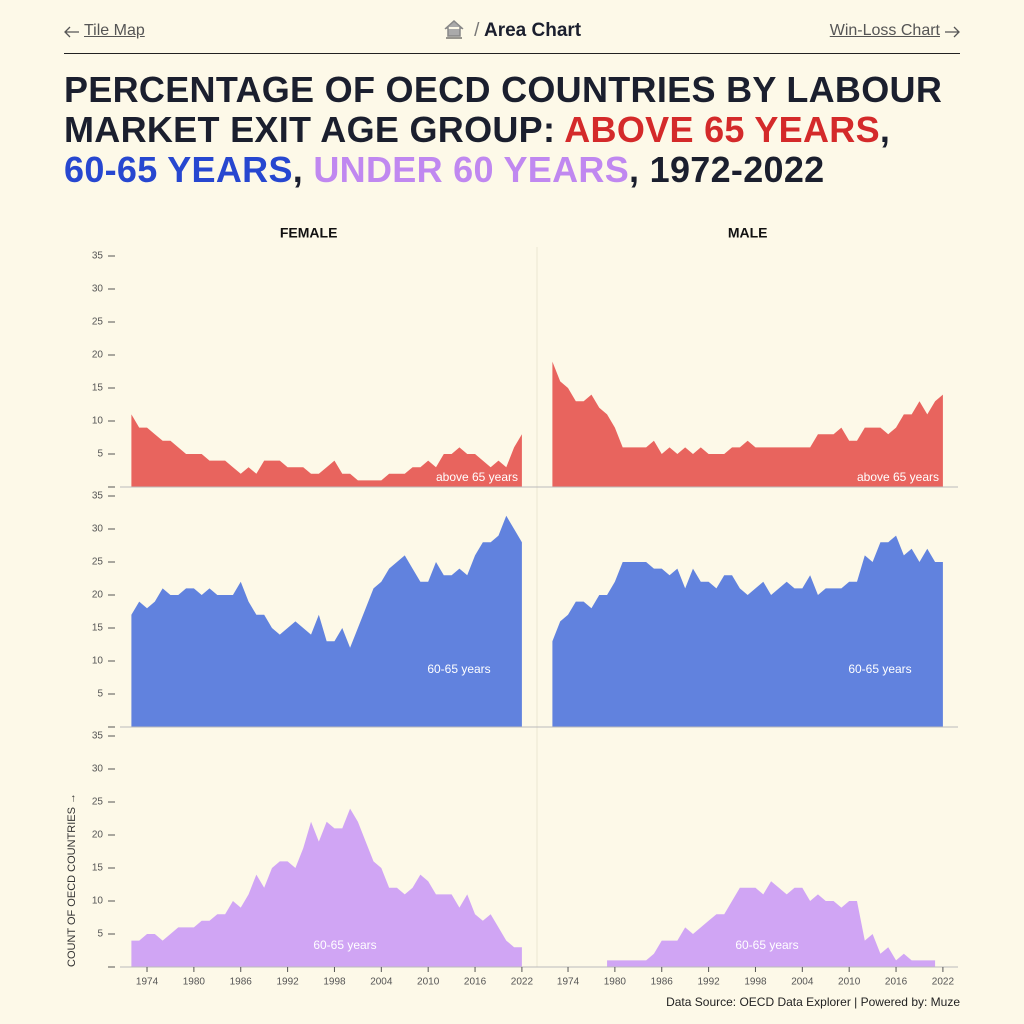 This screenshot has width=1024, height=1024. I want to click on breadcrumb: / Area Chart, so click(512, 30).